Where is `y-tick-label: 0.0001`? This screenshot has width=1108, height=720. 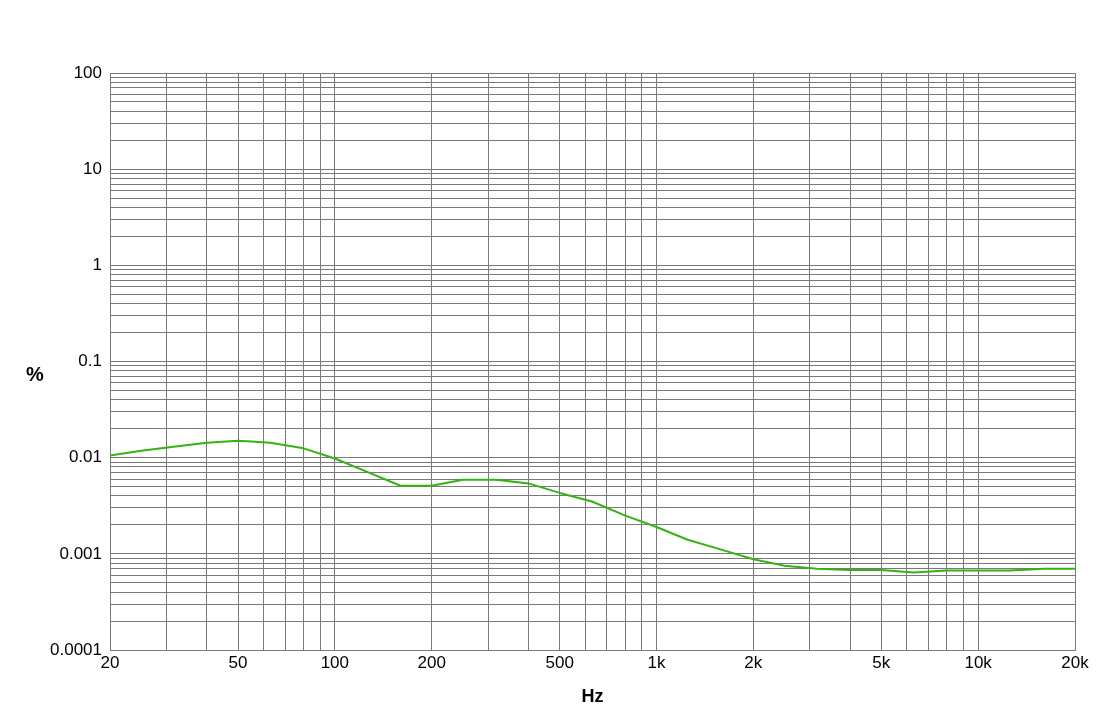
y-tick-label: 0.0001 is located at coordinates (76, 649).